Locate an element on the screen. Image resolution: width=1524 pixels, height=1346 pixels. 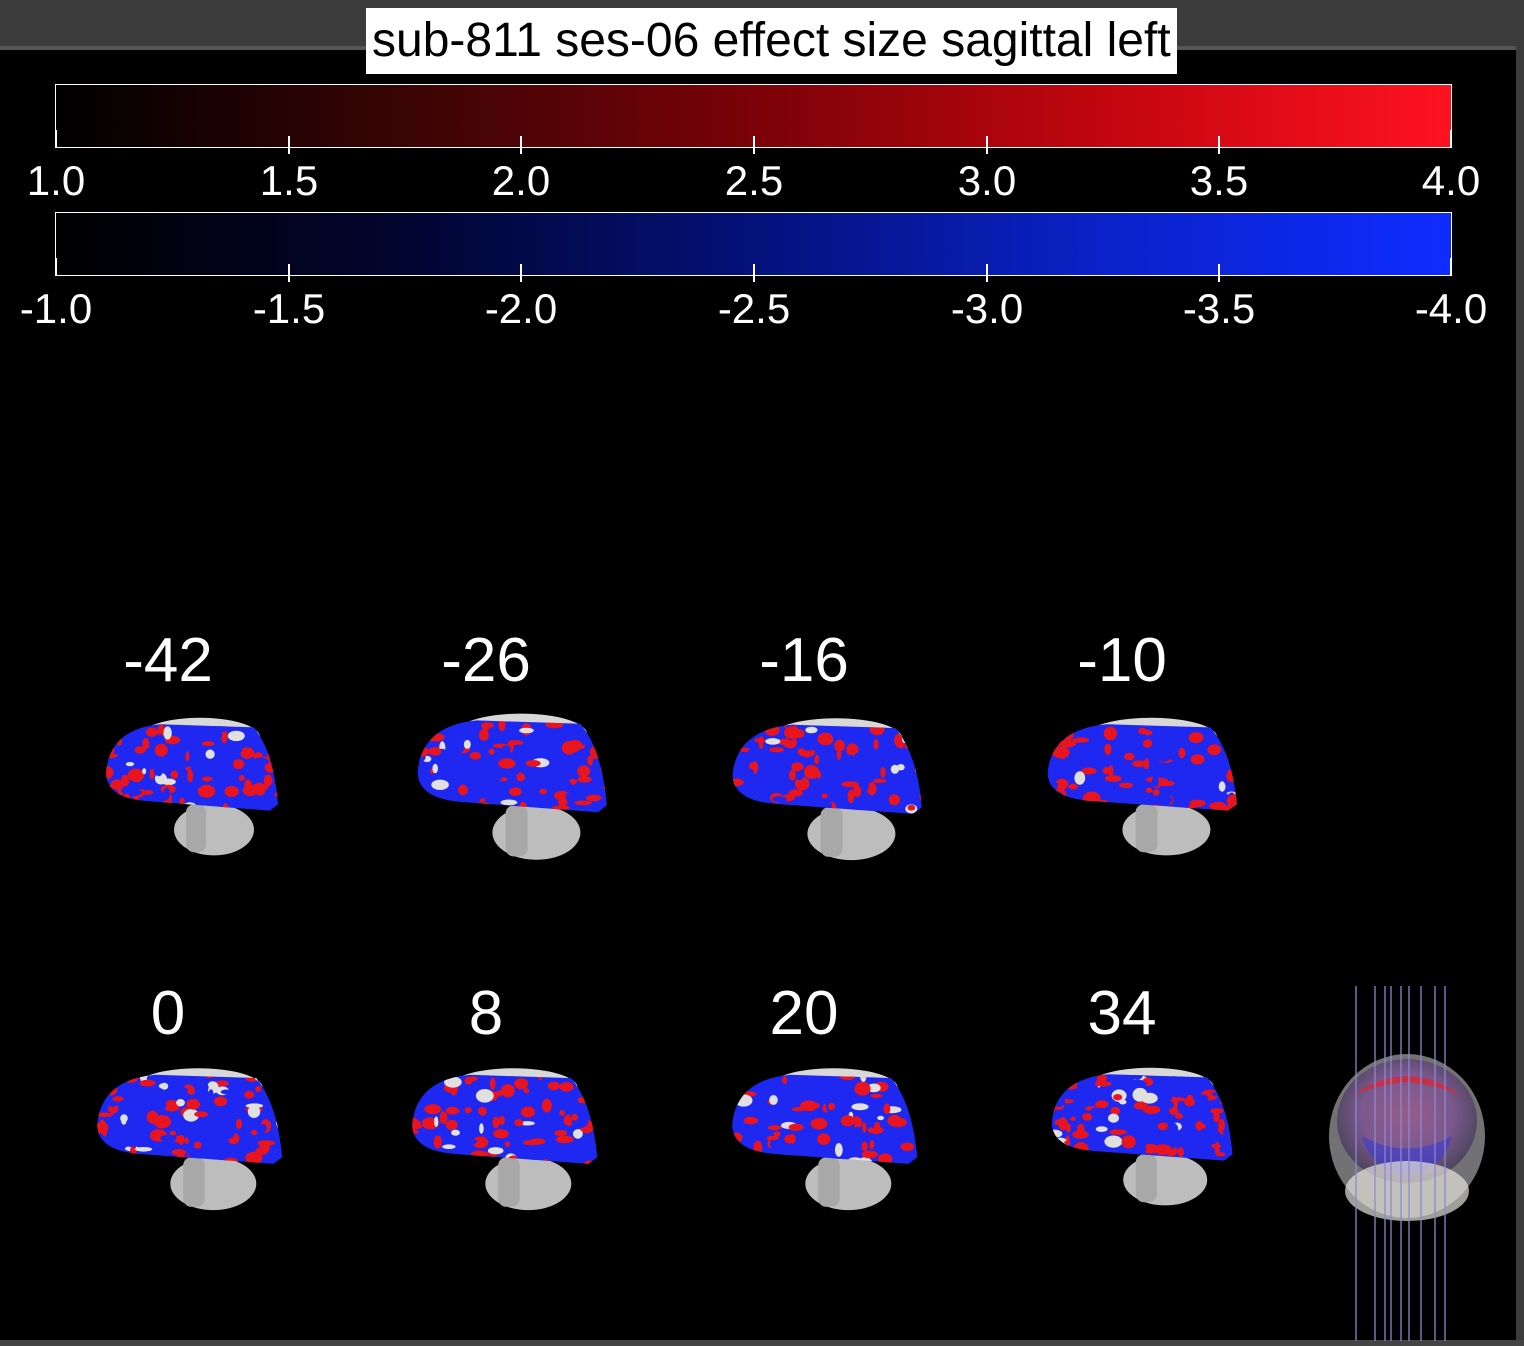
slice-label: -16 is located at coordinates (804, 660).